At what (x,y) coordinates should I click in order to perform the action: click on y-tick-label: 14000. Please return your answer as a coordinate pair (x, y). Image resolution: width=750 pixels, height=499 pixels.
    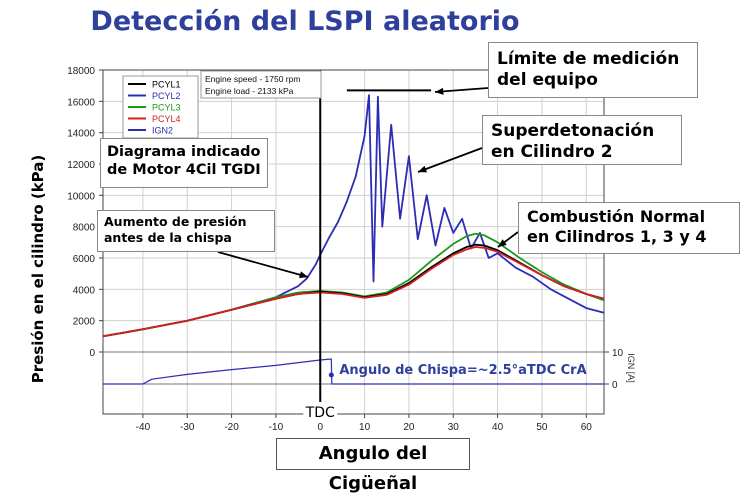
    Looking at the image, I should click on (81, 134).